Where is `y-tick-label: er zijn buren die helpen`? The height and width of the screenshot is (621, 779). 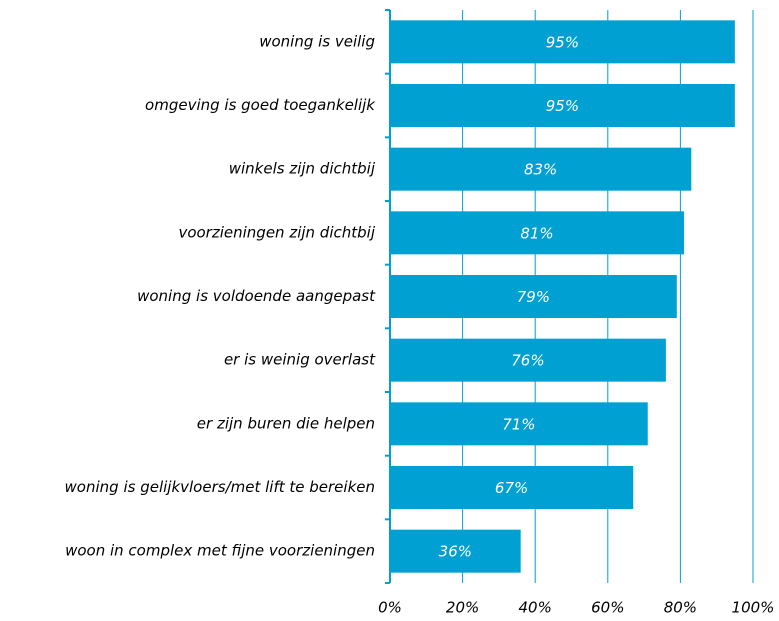 y-tick-label: er zijn buren die helpen is located at coordinates (286, 423).